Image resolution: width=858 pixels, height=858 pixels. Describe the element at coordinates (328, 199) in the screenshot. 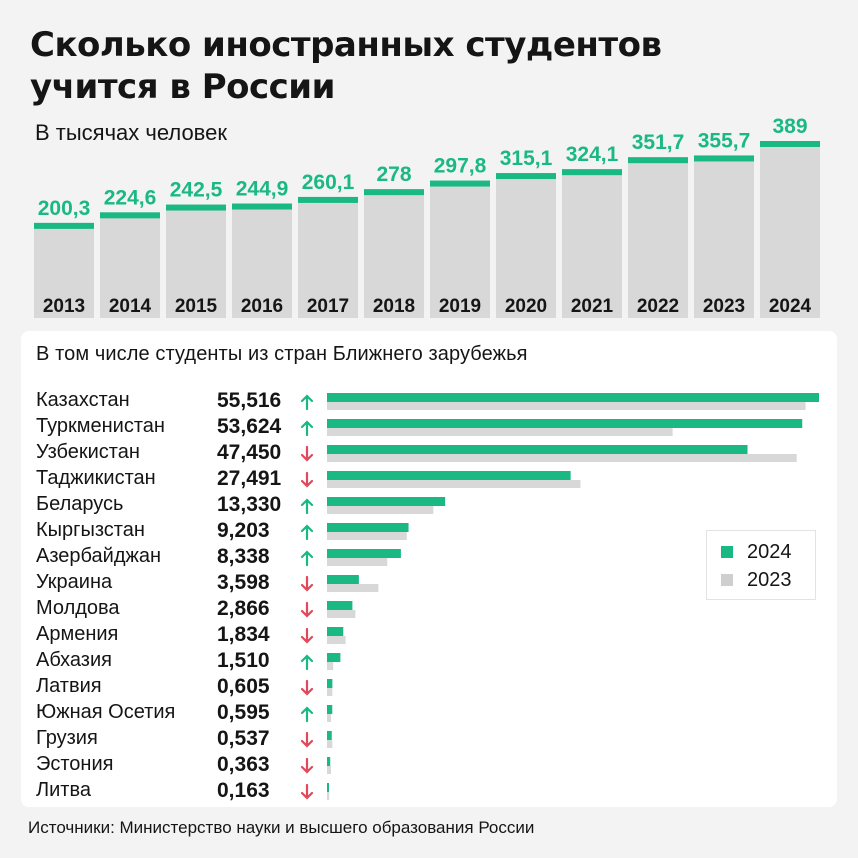

I see `year-bar-cap-2017` at that location.